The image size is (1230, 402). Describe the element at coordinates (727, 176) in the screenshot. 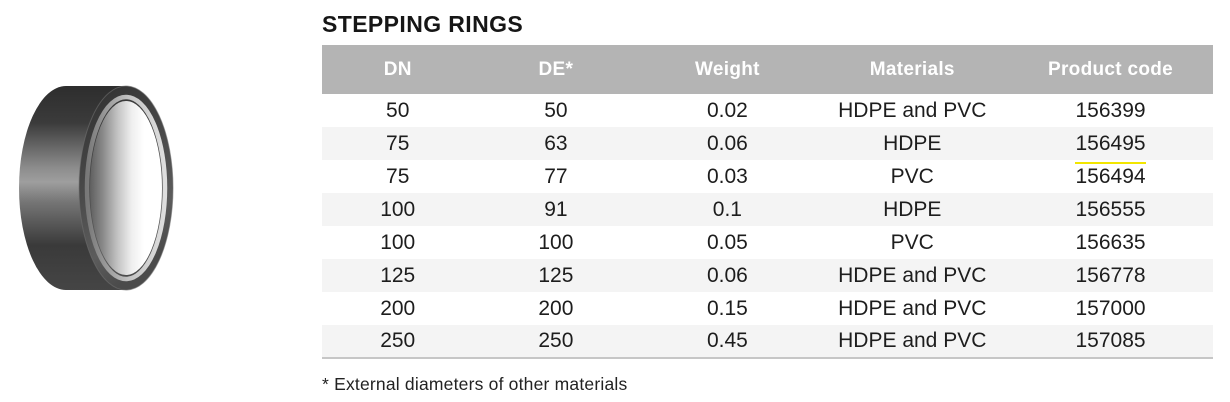

I see `cell-weight: 0.03` at that location.